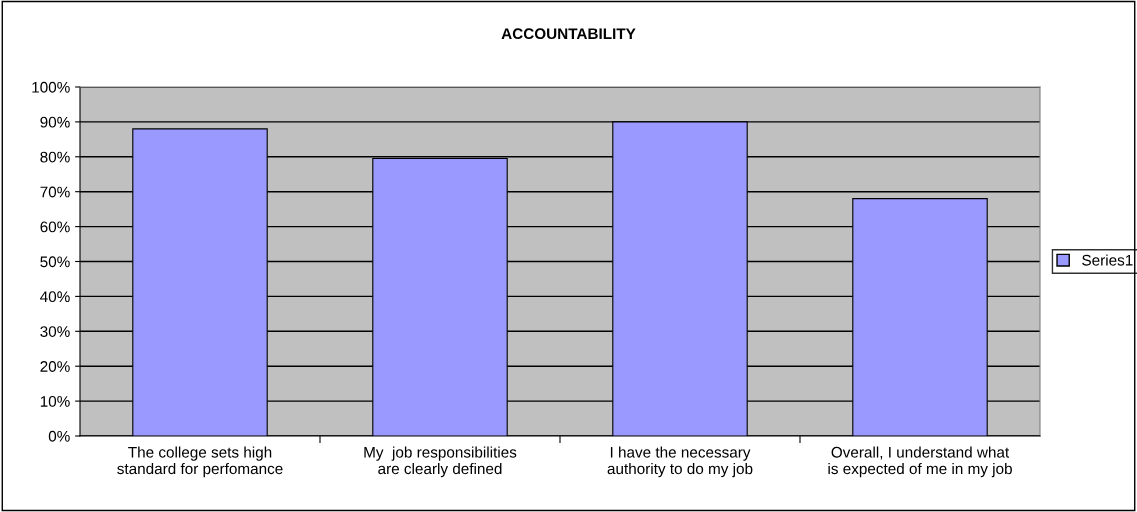  What do you see at coordinates (440, 462) in the screenshot?
I see `x-tick-label: My job responsibilities are clearly defined` at bounding box center [440, 462].